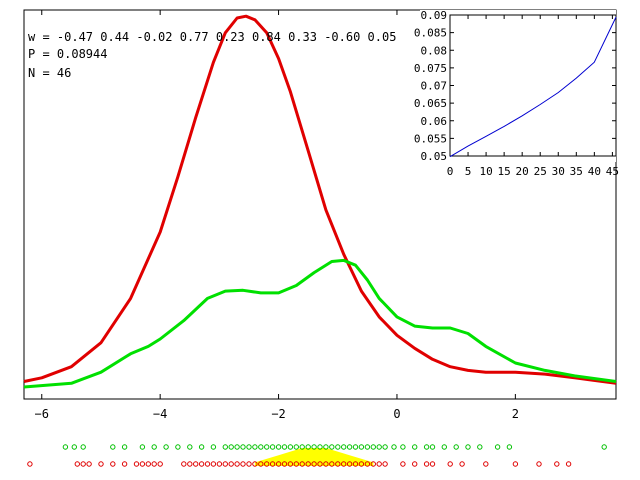 This screenshot has height=480, width=640. I want to click on inset-series-group, so click(533, 87).